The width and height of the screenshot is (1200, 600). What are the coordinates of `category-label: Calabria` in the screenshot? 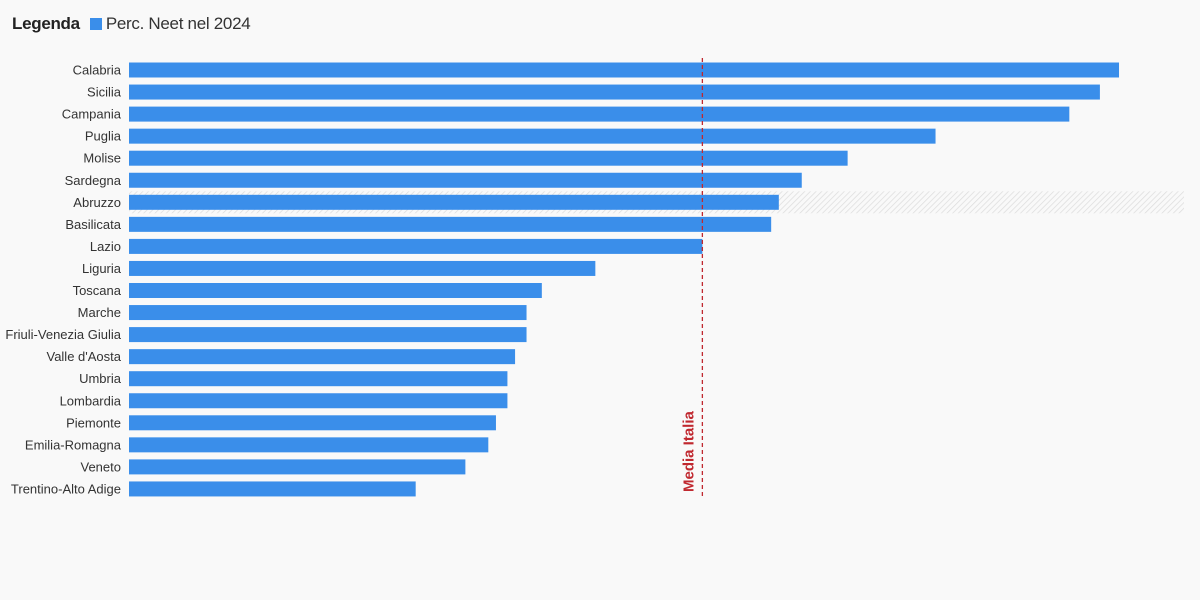 It's located at (97, 70).